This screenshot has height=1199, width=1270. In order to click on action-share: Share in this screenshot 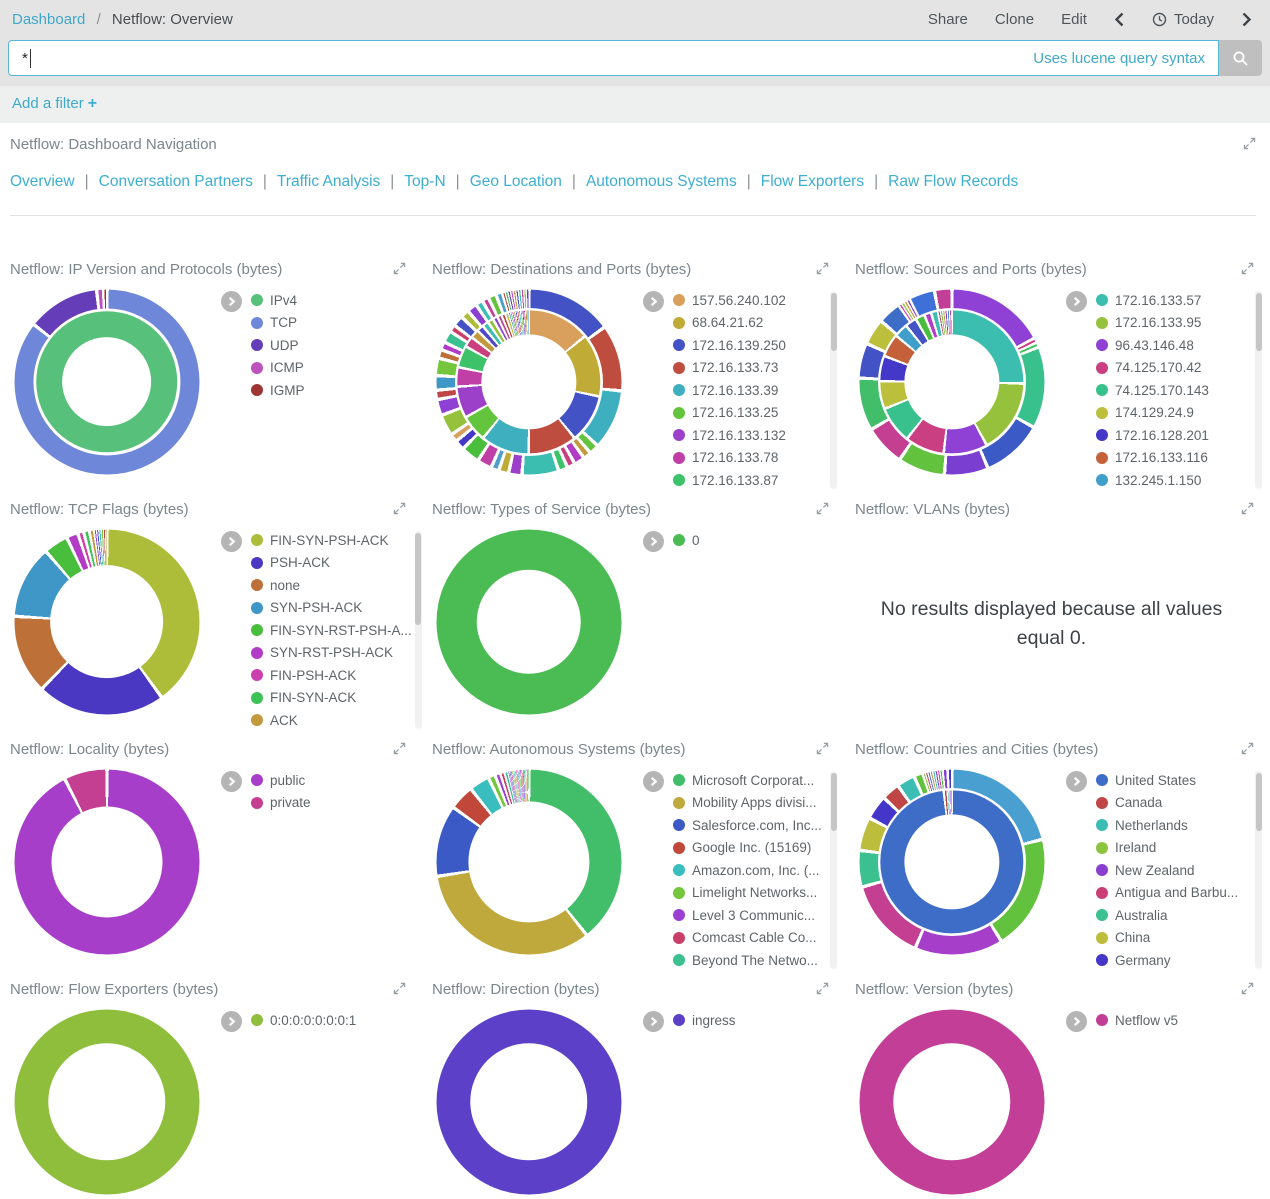, I will do `click(947, 19)`.